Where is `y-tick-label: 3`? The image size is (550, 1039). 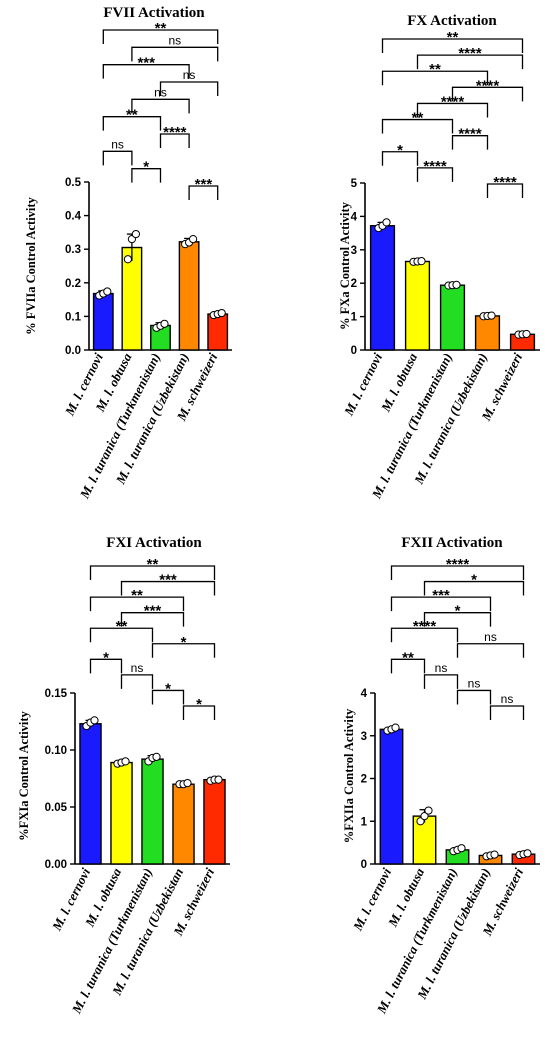 y-tick-label: 3 is located at coordinates (364, 737).